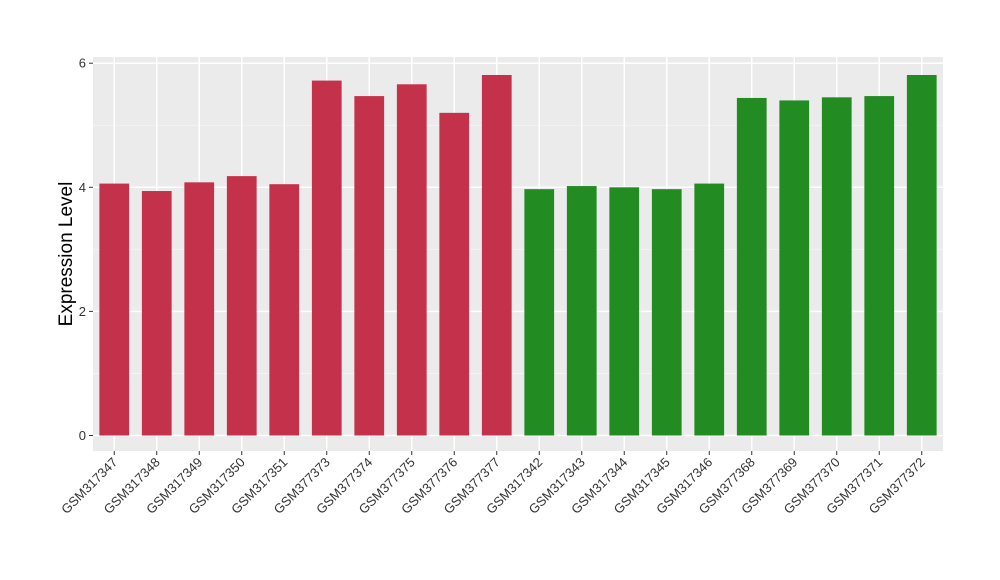 The width and height of the screenshot is (1000, 580). Describe the element at coordinates (751, 266) in the screenshot. I see `bar-GSM377368` at that location.